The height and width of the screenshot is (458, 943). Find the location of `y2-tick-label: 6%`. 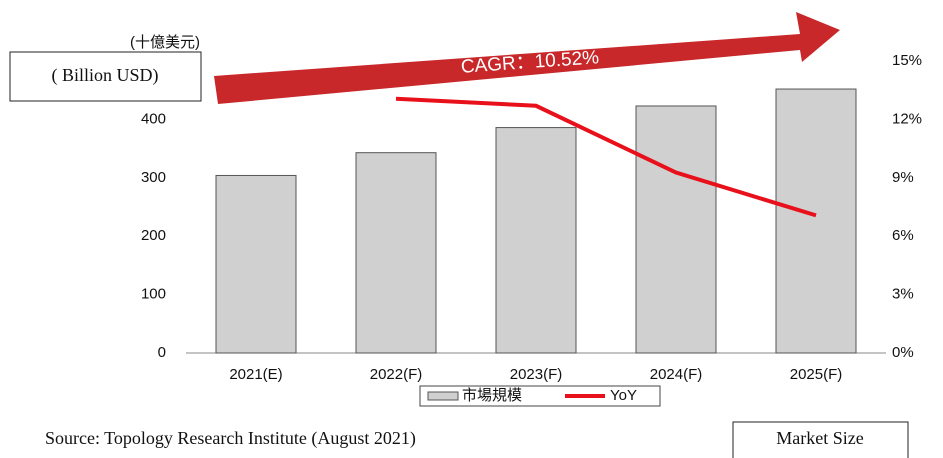

y2-tick-label: 6% is located at coordinates (903, 235).